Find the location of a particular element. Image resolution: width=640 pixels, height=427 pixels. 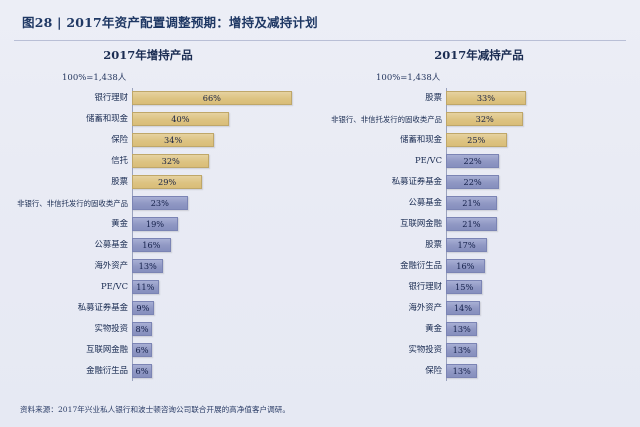

bar-row: 储蓄和现金 40% is located at coordinates (166, 119).